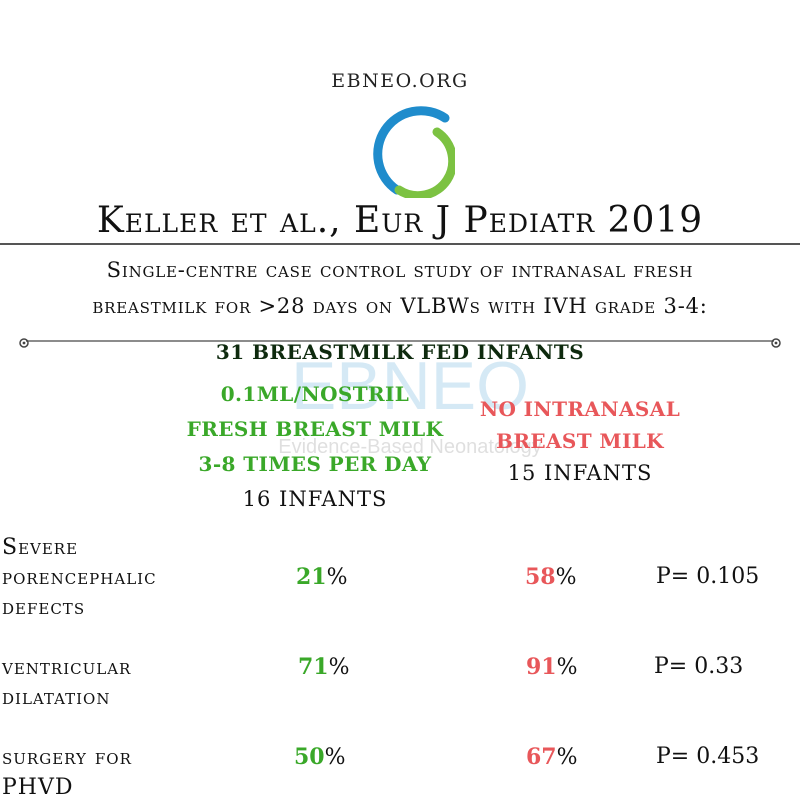 The image size is (800, 803). What do you see at coordinates (552, 757) in the screenshot?
I see `outcome-3-control-value: 67%` at bounding box center [552, 757].